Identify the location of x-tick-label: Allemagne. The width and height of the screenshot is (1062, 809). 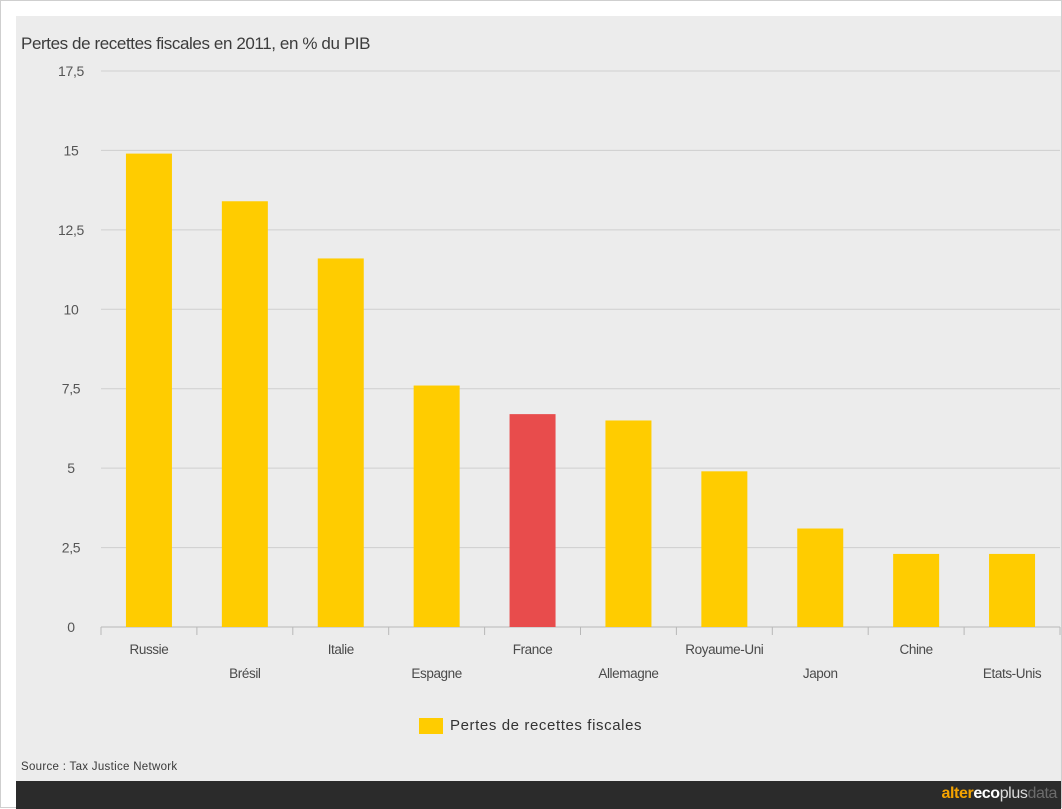
(628, 673).